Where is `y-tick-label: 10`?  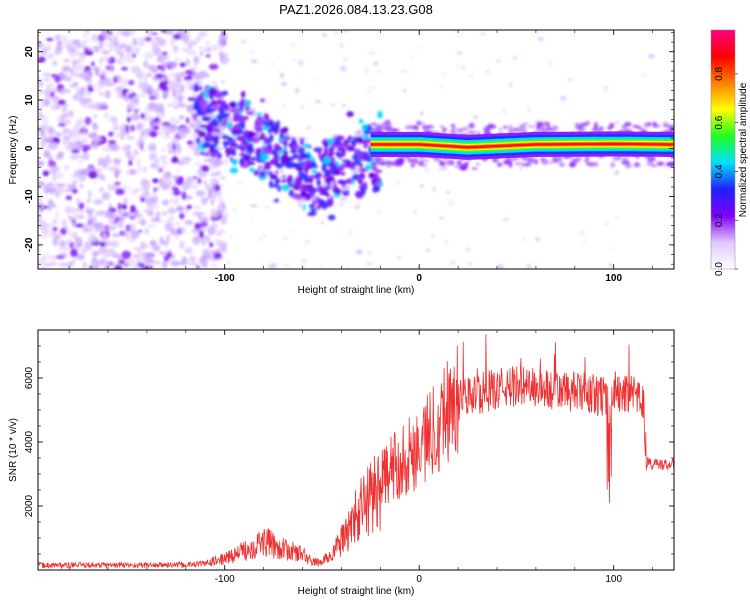 y-tick-label: 10 is located at coordinates (29, 100).